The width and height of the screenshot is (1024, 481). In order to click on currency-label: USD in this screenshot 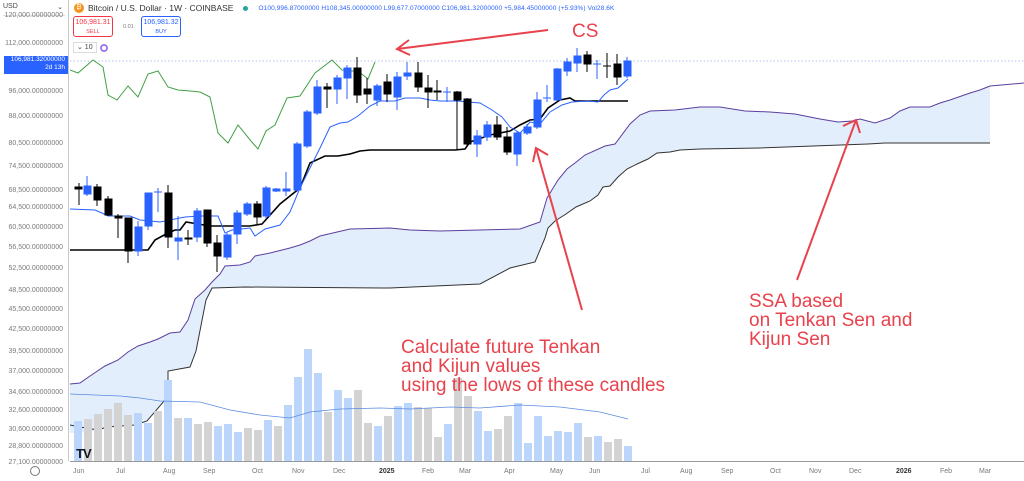, I will do `click(10, 6)`.